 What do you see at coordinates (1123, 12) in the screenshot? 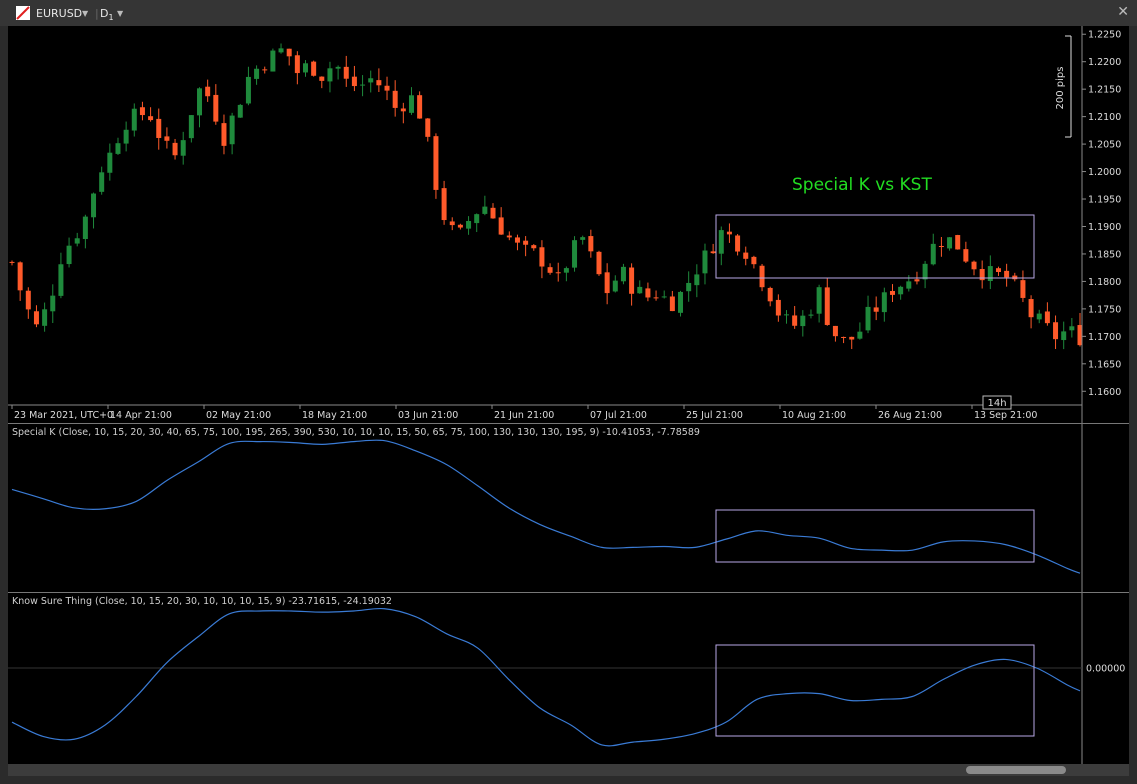
I see `close-icon: ✕` at bounding box center [1123, 12].